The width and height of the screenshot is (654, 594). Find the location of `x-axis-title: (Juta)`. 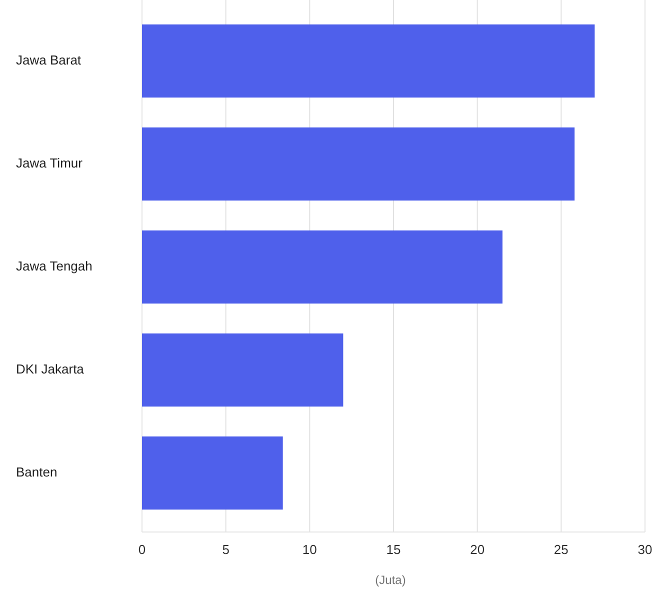

x-axis-title: (Juta) is located at coordinates (390, 580).